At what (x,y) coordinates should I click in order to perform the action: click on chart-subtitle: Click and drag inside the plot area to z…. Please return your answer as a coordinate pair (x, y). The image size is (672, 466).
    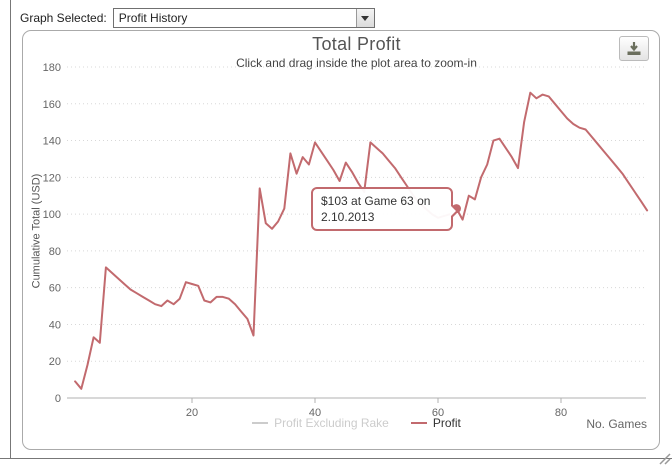
    Looking at the image, I should click on (356, 63).